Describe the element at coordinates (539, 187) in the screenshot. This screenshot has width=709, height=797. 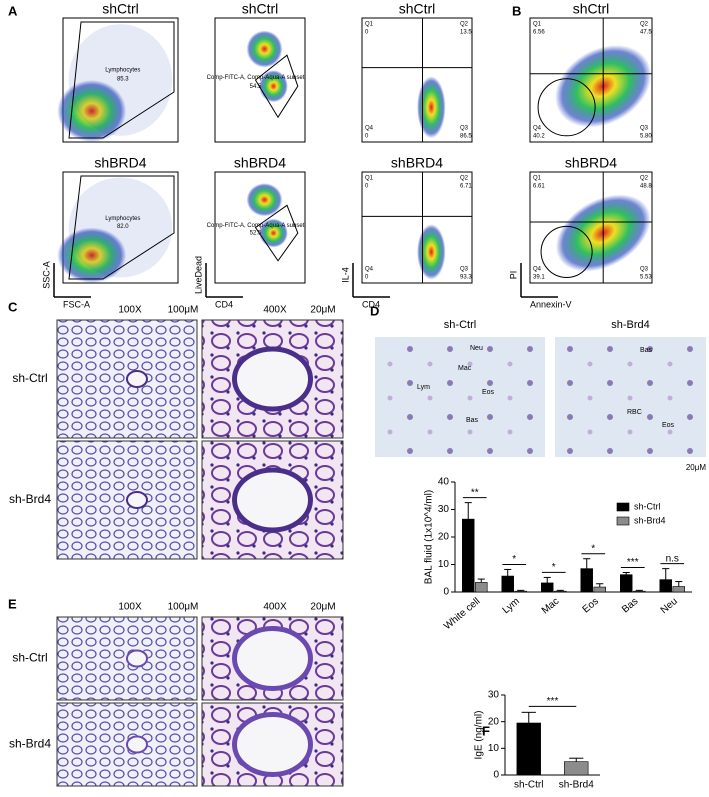
I see `quadrant-value: 6.61` at that location.